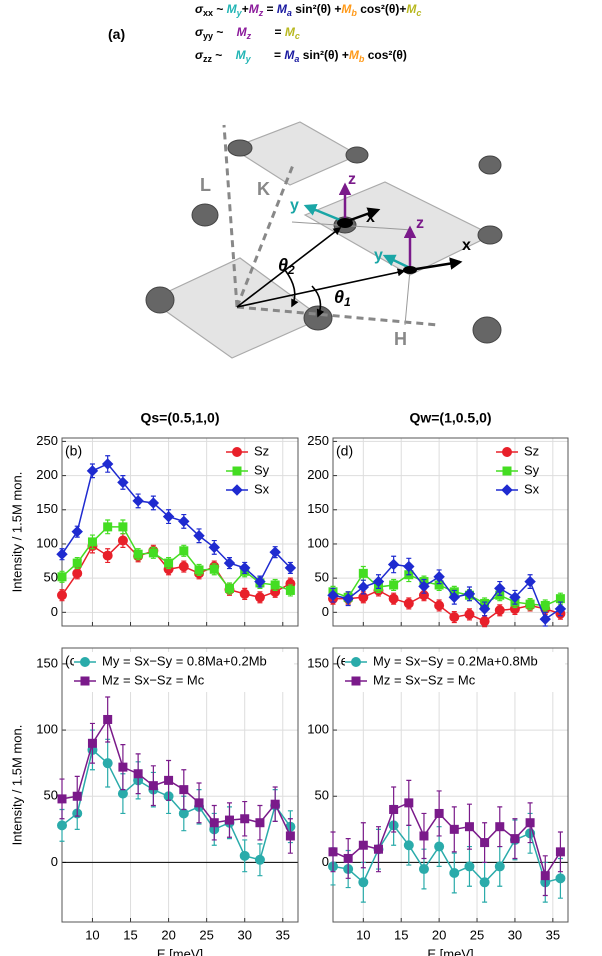 This screenshot has height=956, width=602. I want to click on subscript: zz, so click(207, 59).